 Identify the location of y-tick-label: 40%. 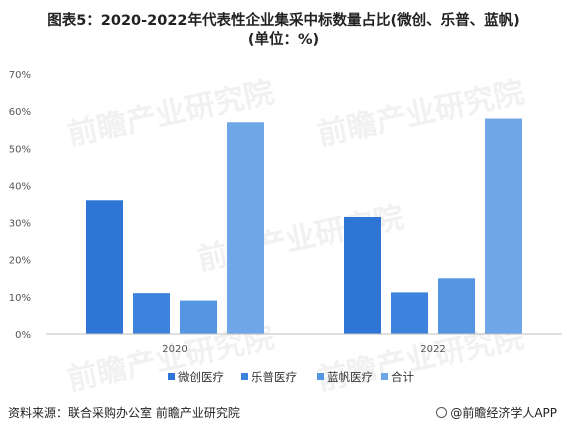
(20, 186).